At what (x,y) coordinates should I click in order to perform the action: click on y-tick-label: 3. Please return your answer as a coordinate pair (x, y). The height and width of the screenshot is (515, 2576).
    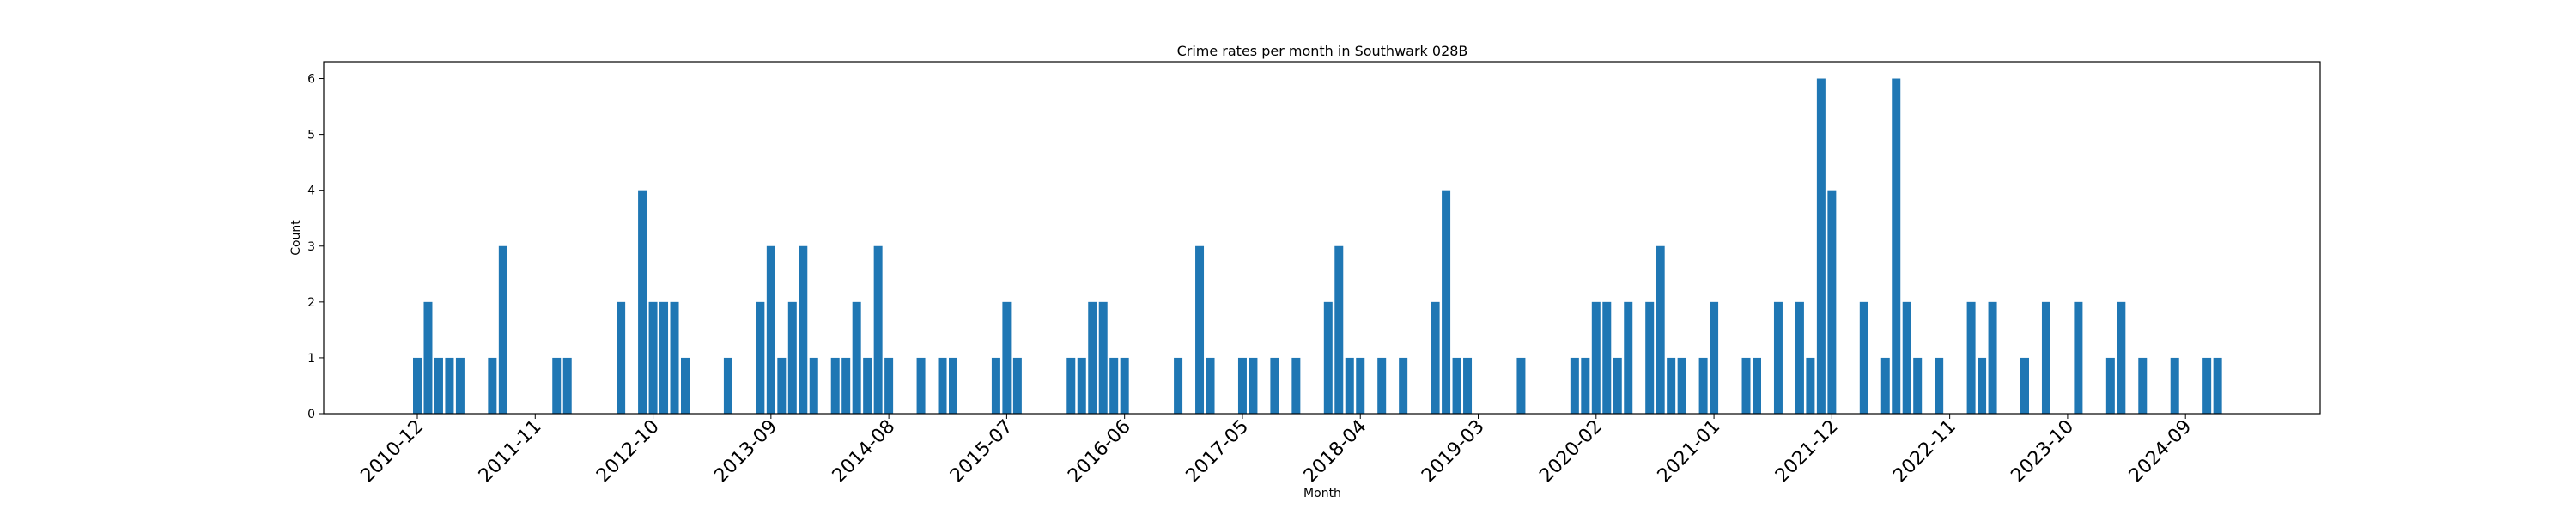
    Looking at the image, I should click on (311, 247).